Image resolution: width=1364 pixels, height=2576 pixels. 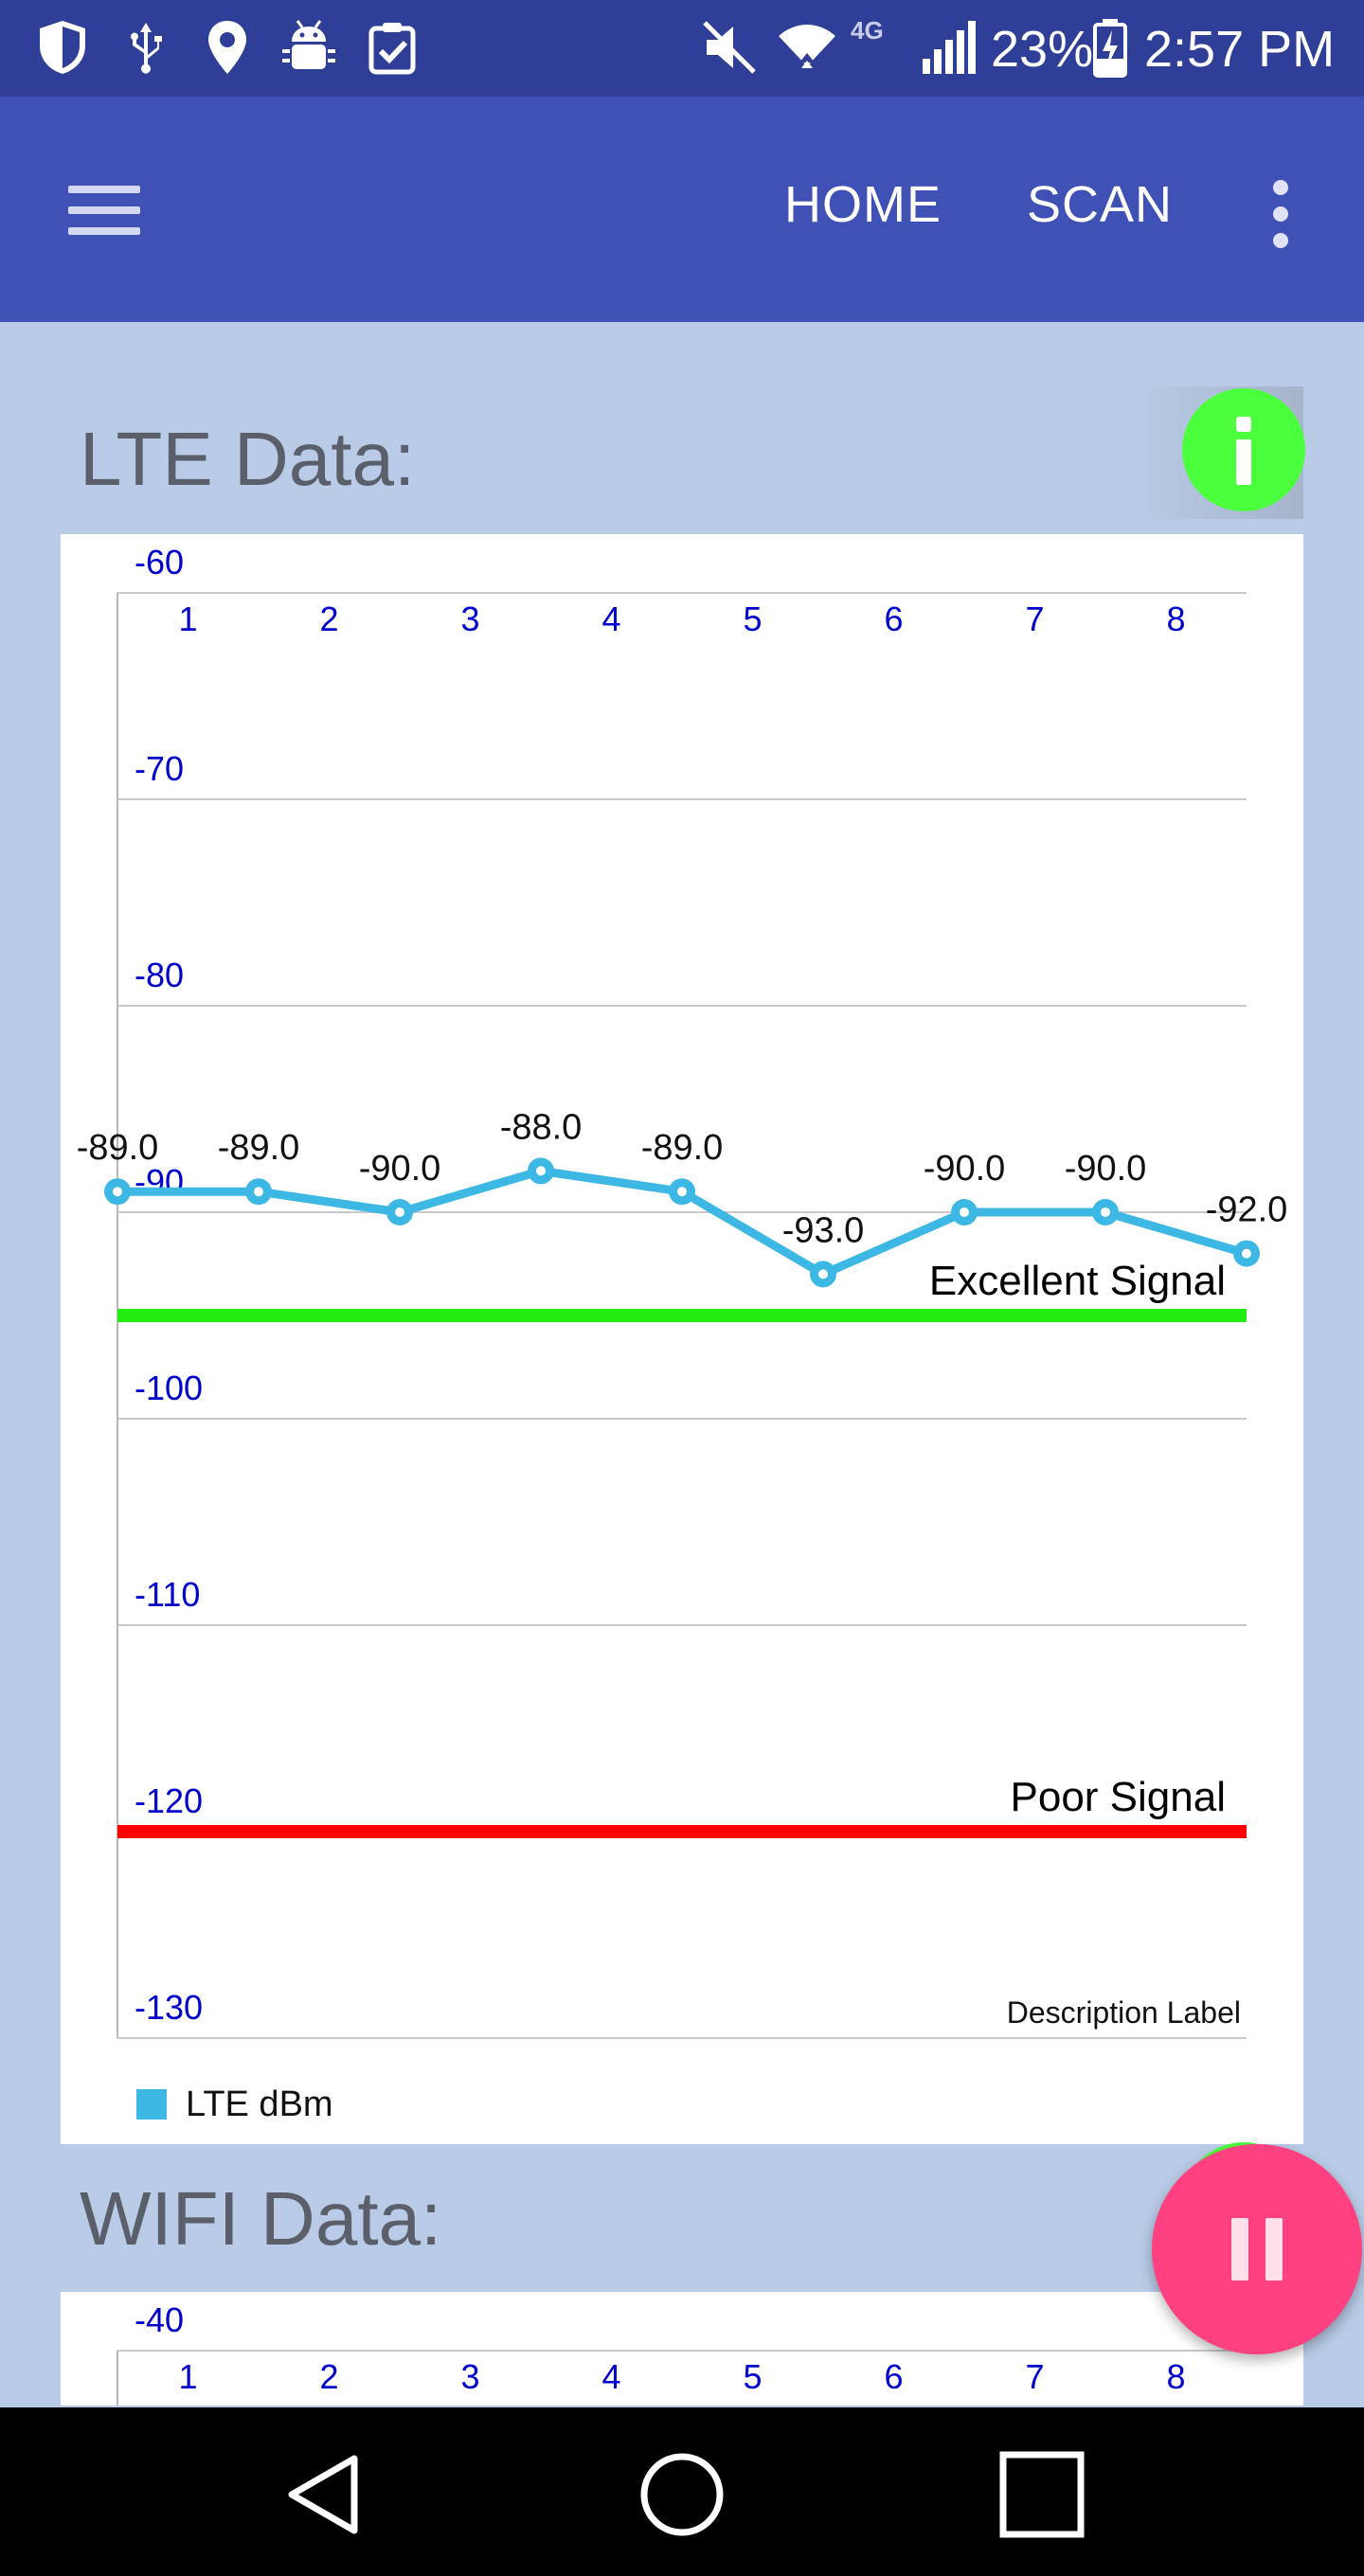 What do you see at coordinates (159, 562) in the screenshot?
I see `y-tick-label: -60` at bounding box center [159, 562].